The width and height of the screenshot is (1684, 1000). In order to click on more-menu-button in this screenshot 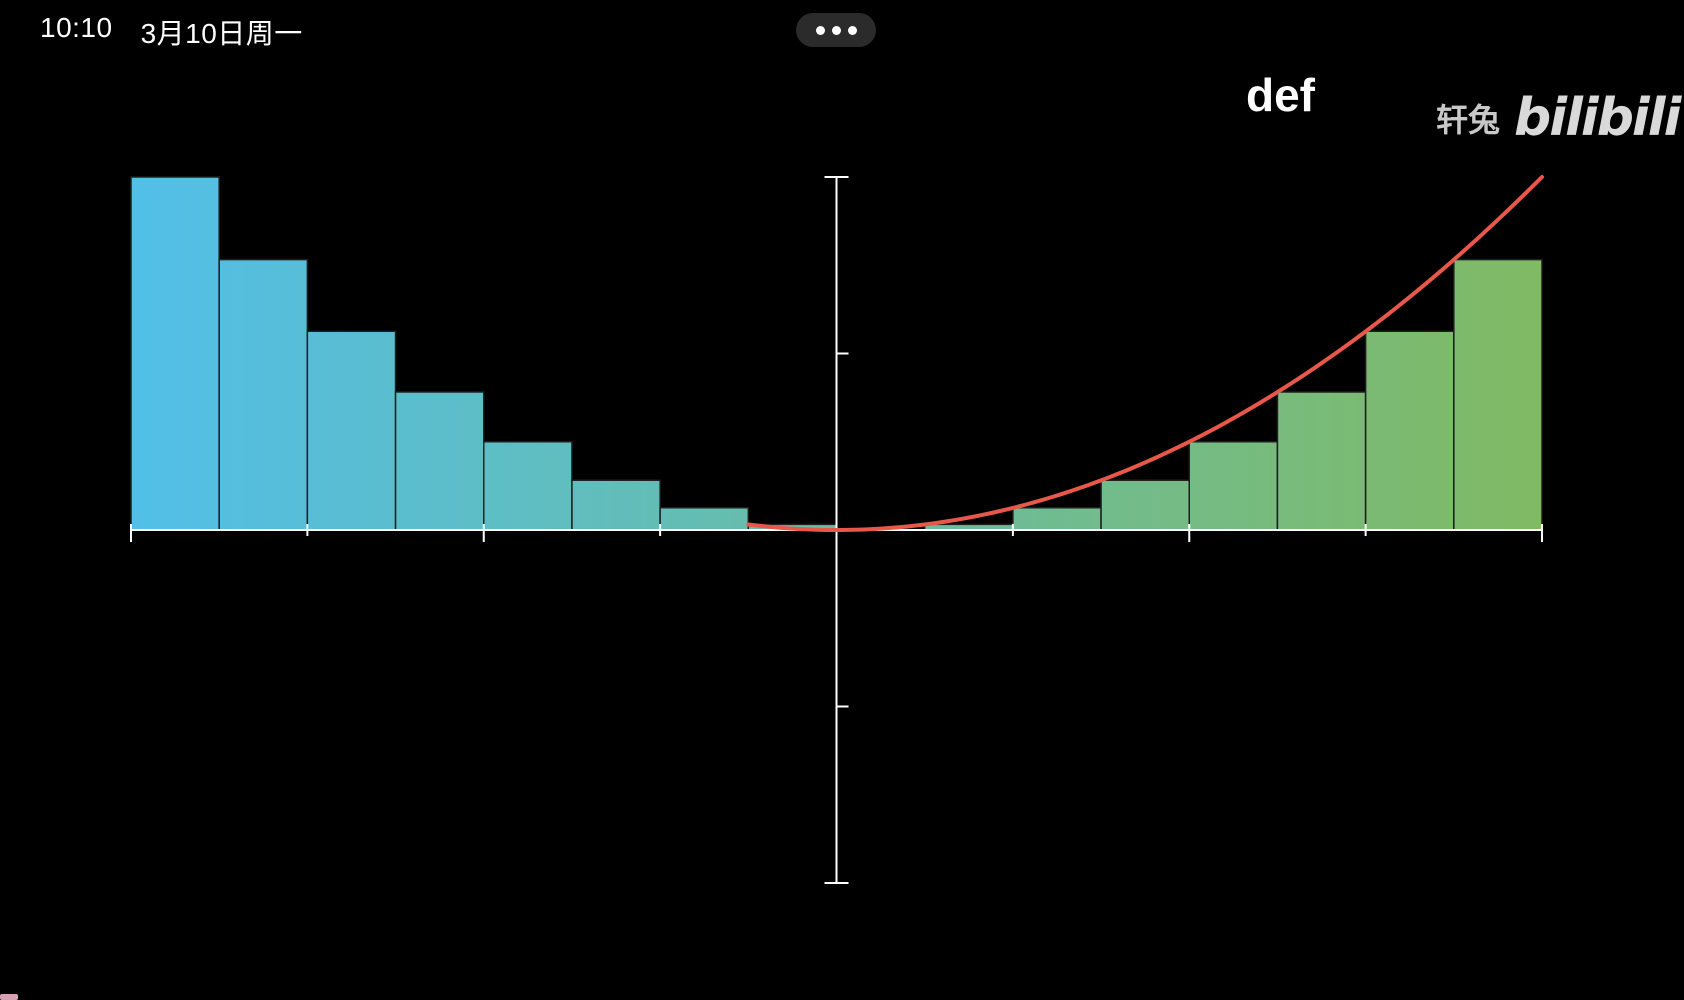, I will do `click(836, 30)`.